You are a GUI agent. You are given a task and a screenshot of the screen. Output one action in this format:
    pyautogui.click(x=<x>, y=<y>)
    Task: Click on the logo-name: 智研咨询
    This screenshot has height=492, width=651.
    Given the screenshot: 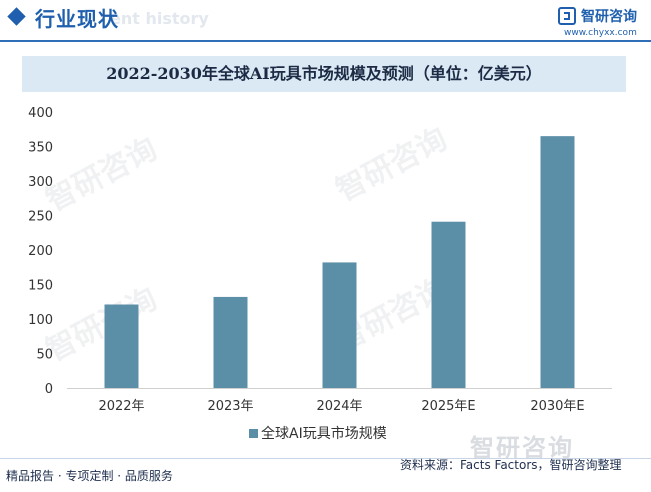 What is the action you would take?
    pyautogui.click(x=609, y=17)
    